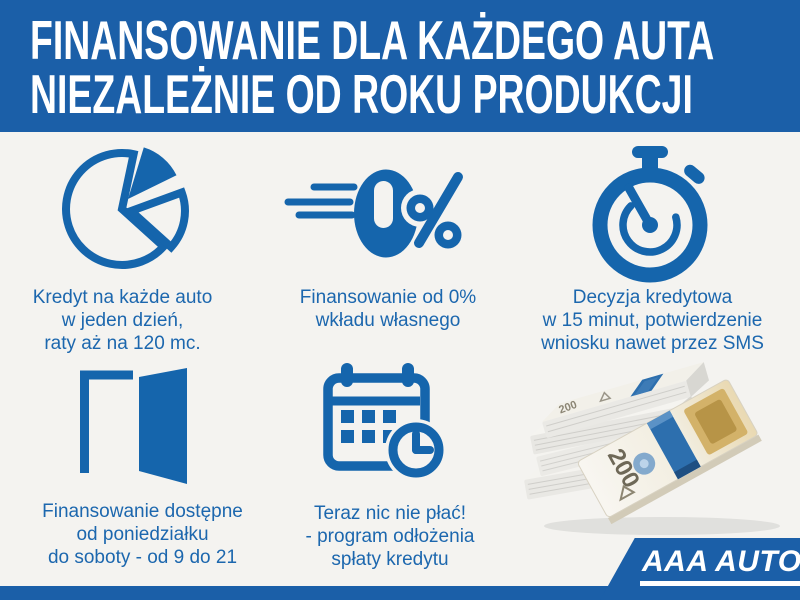 This screenshot has width=800, height=600. What do you see at coordinates (652, 343) in the screenshot?
I see `caption-line: wniosku nawet przez SMS` at bounding box center [652, 343].